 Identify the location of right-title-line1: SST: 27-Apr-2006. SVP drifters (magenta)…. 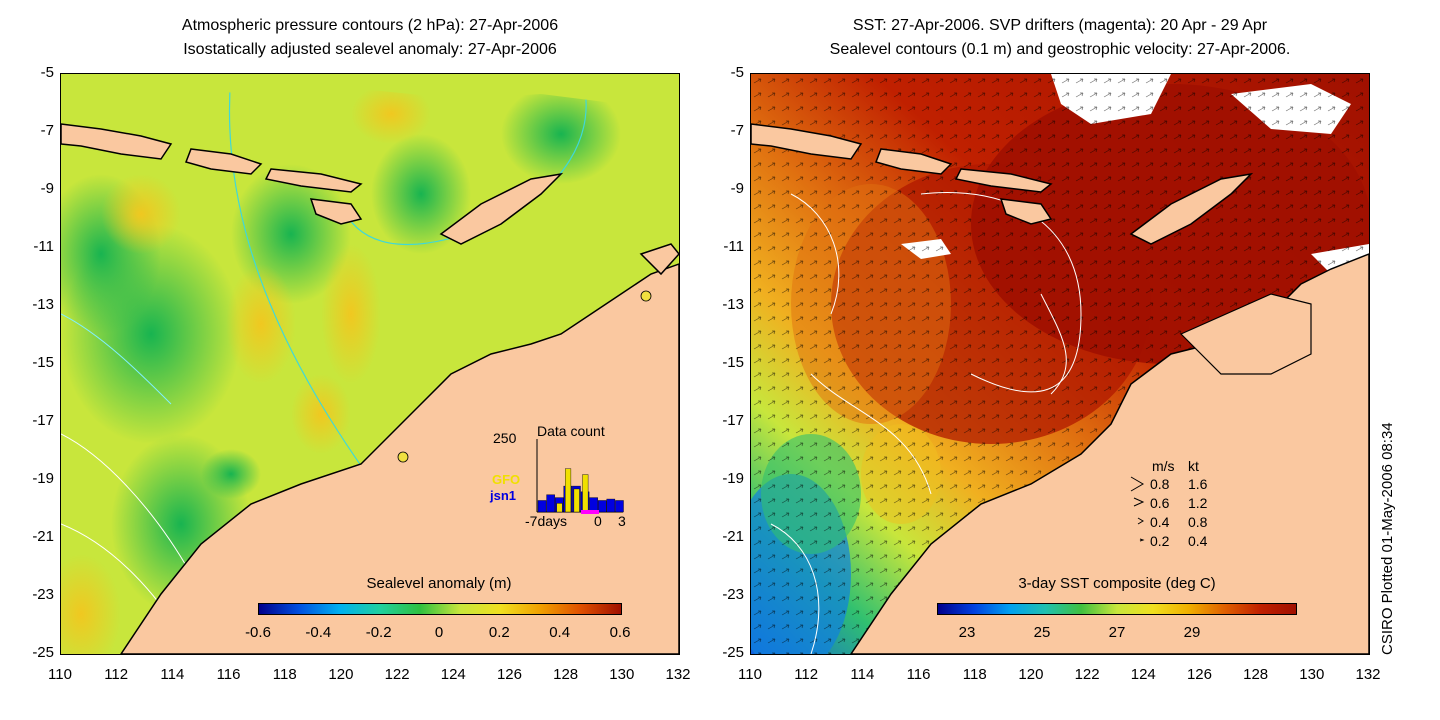
(1060, 25).